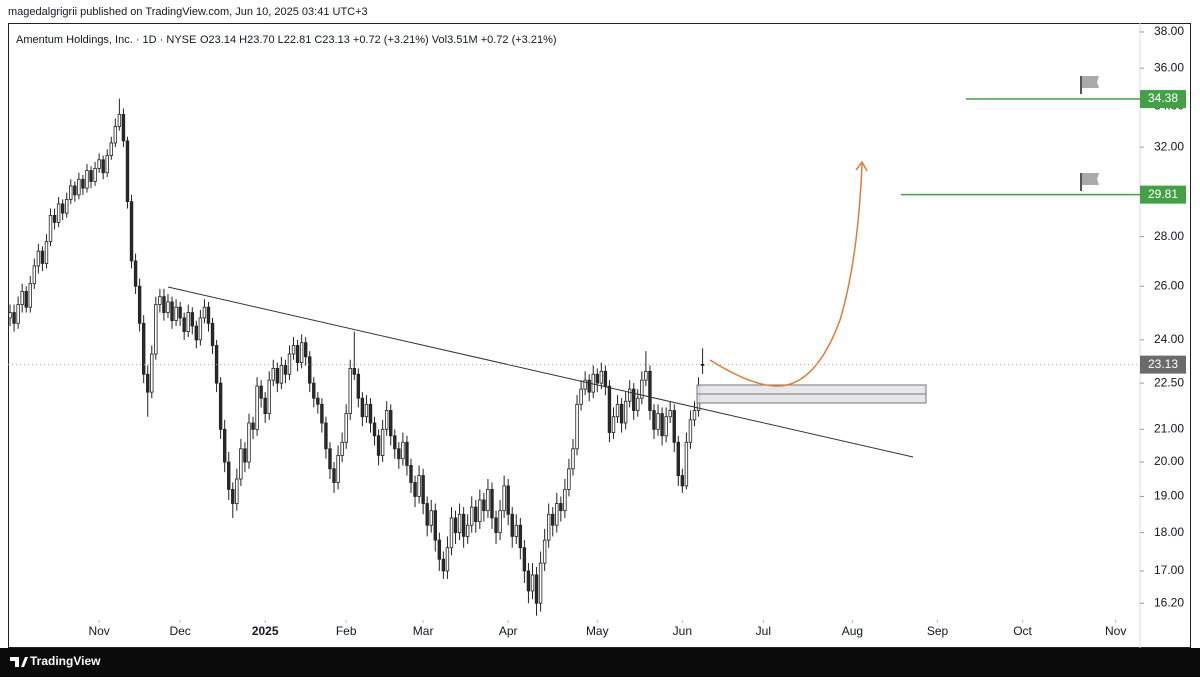 The image size is (1200, 682). Describe the element at coordinates (1163, 194) in the screenshot. I see `target-level-box` at that location.